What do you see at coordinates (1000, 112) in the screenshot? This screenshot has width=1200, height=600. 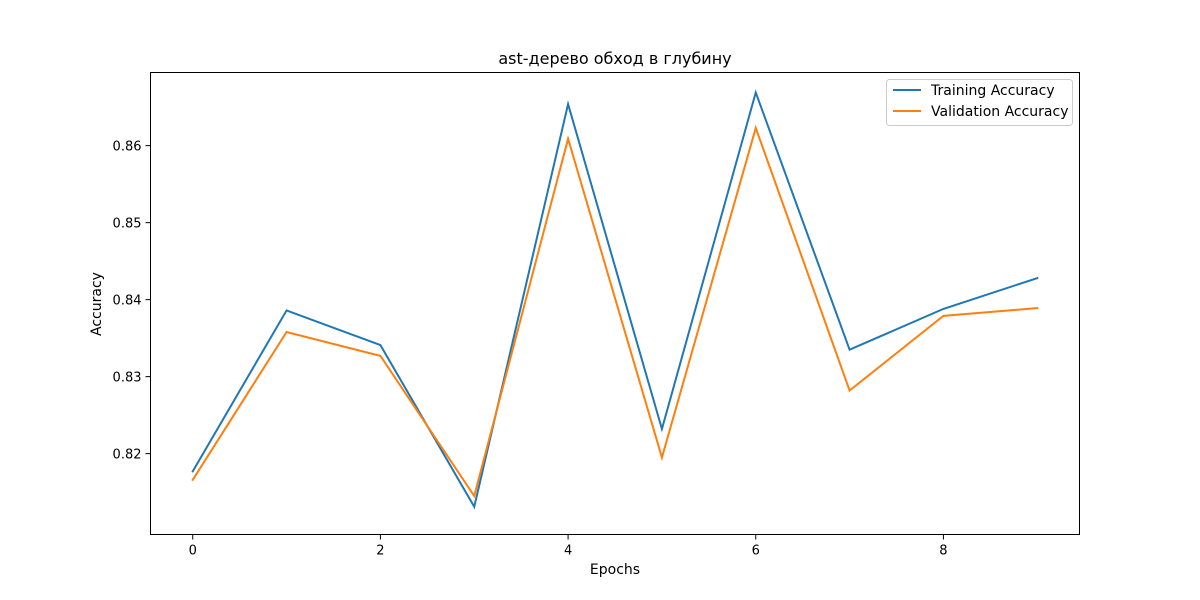 I see `legend-label-validation: Validation Accuracy` at bounding box center [1000, 112].